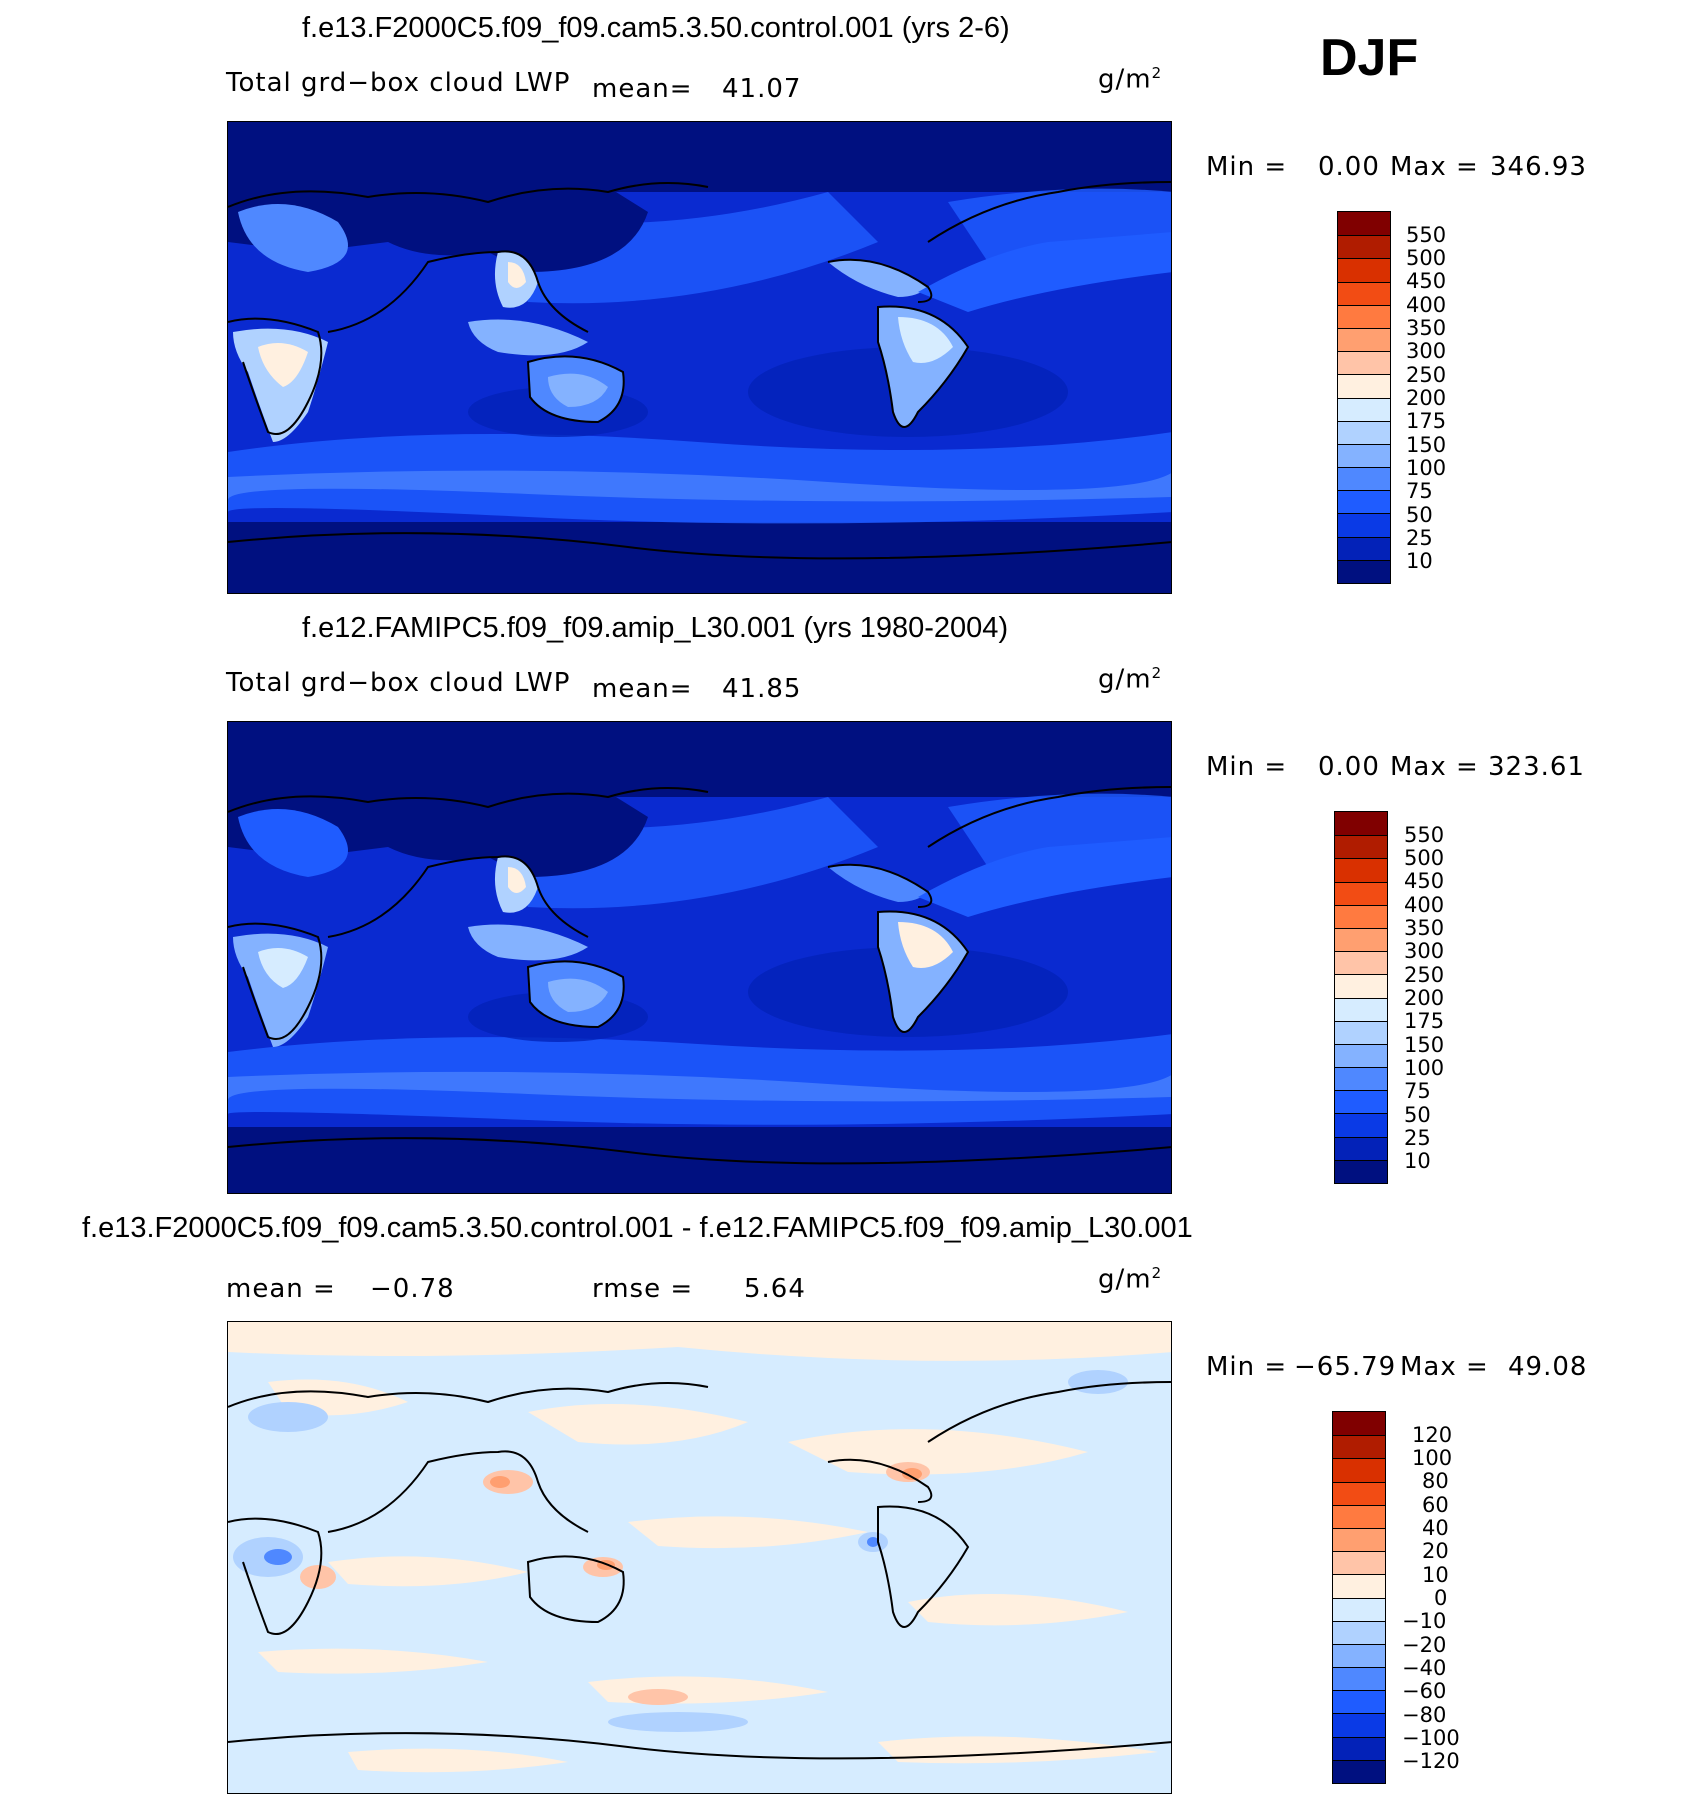  What do you see at coordinates (1538, 167) in the screenshot?
I see `max-value: 346.93` at bounding box center [1538, 167].